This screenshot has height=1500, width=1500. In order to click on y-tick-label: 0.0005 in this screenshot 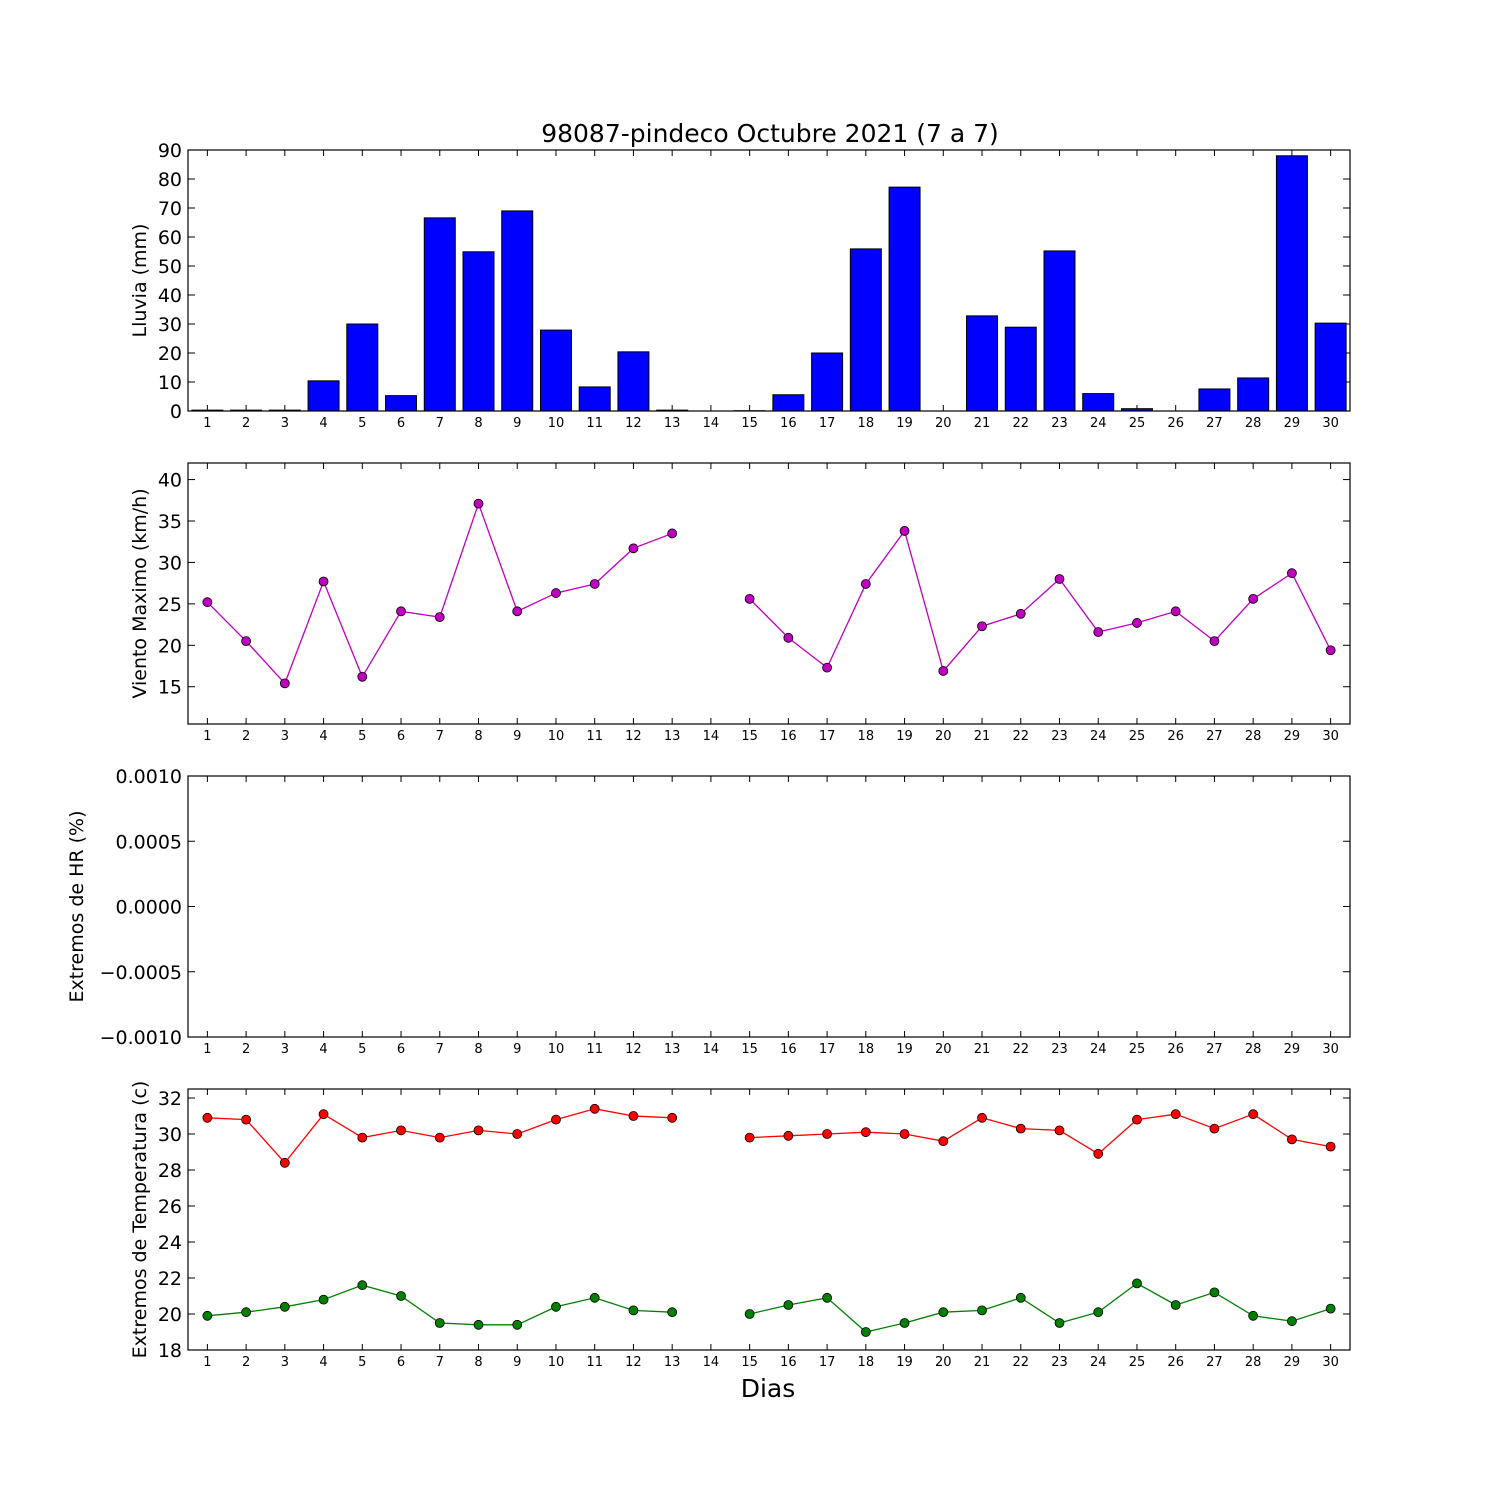, I will do `click(149, 842)`.